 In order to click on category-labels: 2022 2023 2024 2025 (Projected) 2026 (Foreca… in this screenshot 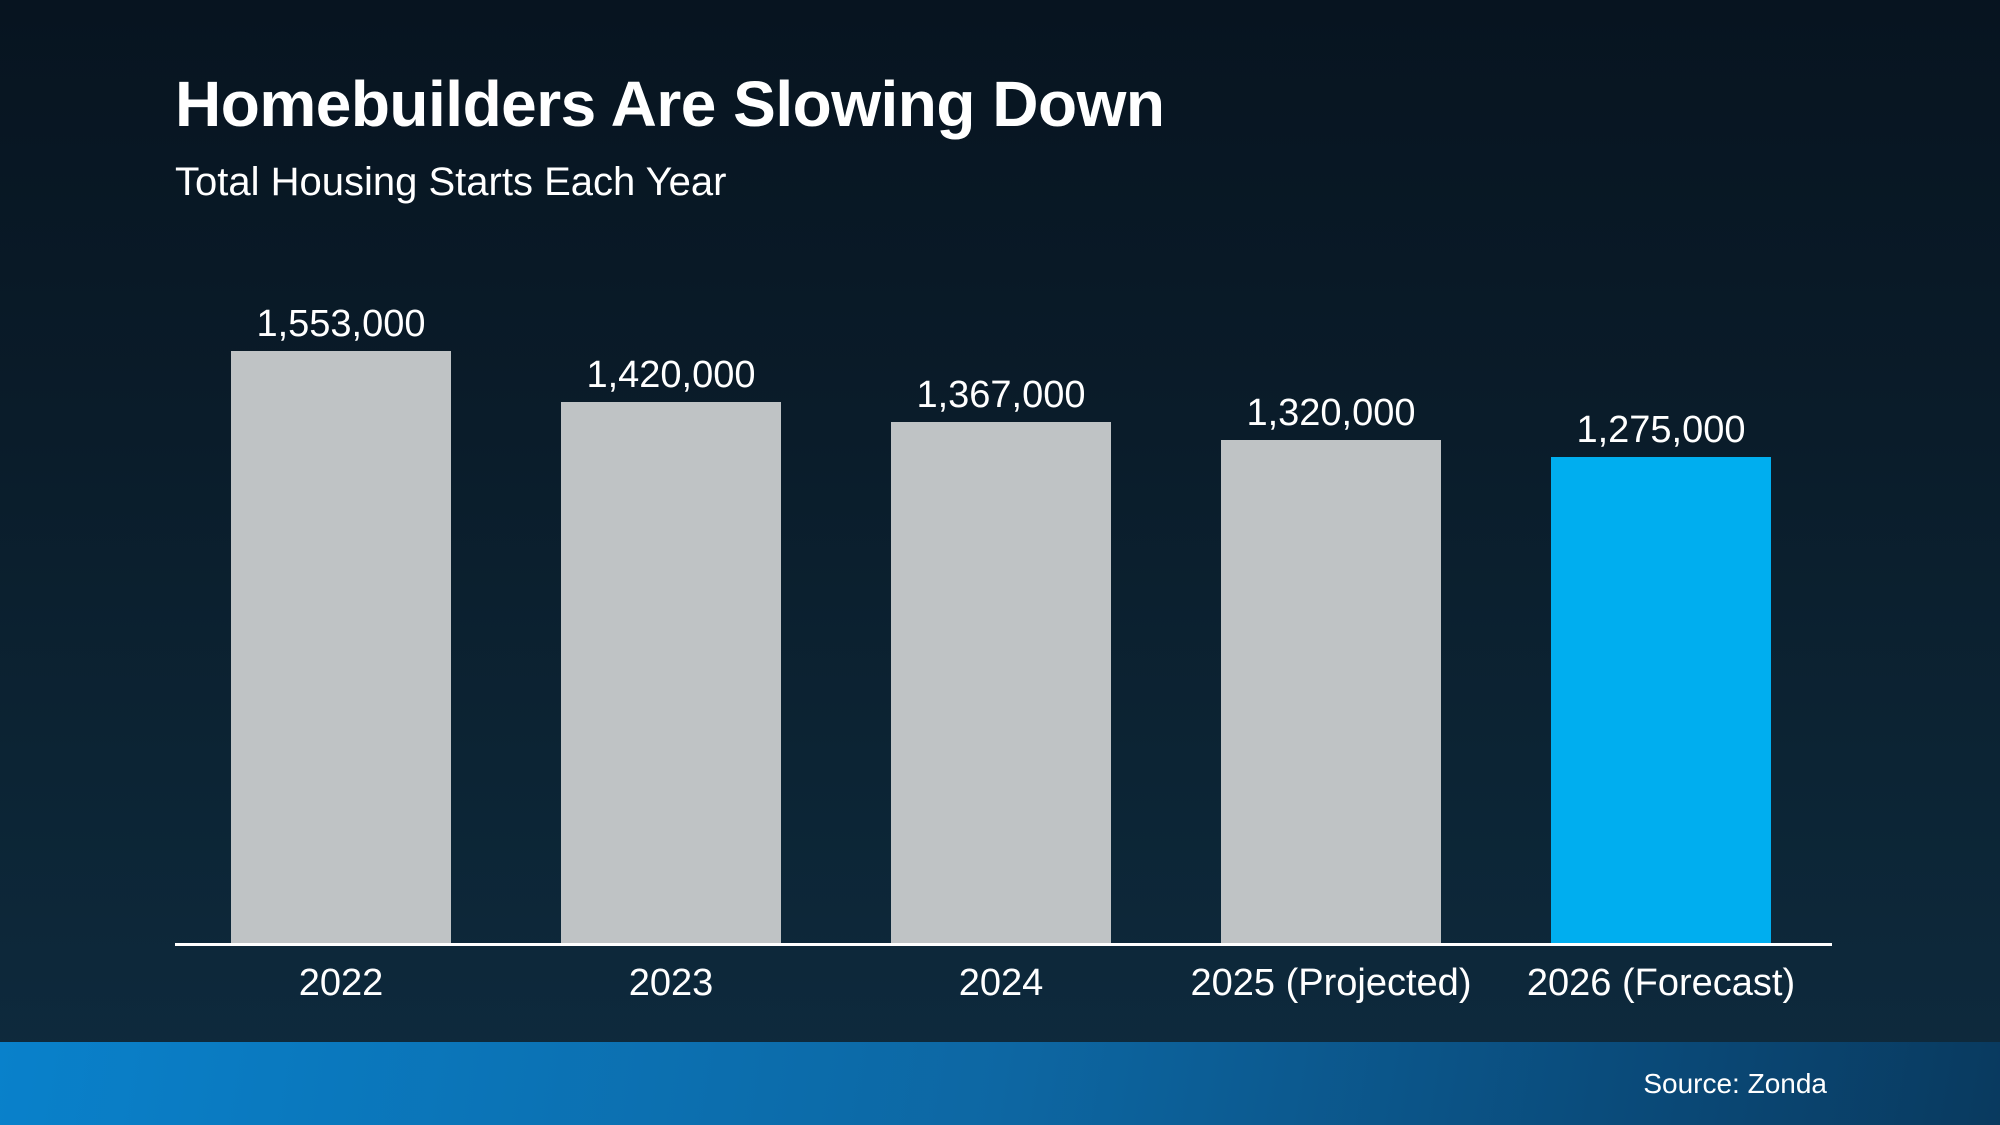, I will do `click(1013, 983)`.